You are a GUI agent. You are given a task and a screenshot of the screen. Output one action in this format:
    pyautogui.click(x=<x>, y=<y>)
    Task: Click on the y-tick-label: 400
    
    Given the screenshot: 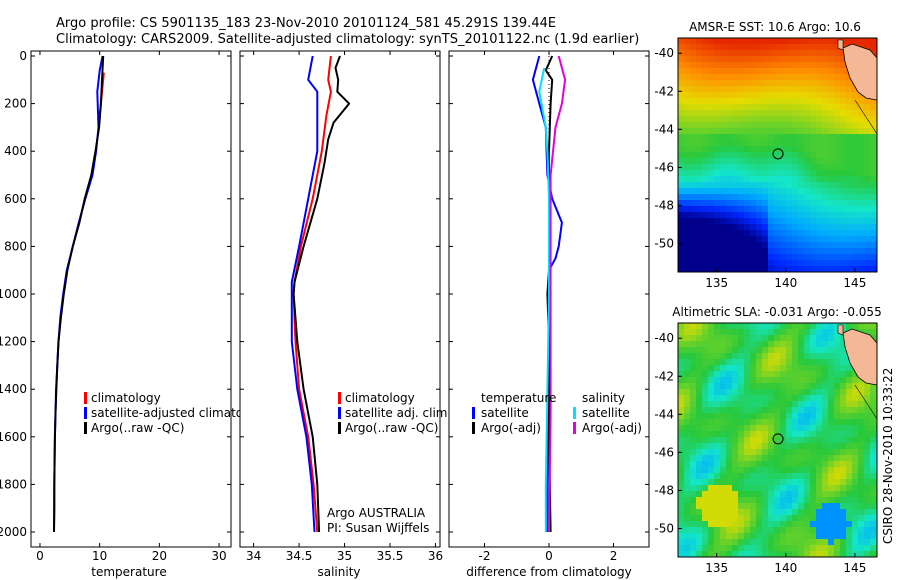 What is the action you would take?
    pyautogui.click(x=15, y=151)
    